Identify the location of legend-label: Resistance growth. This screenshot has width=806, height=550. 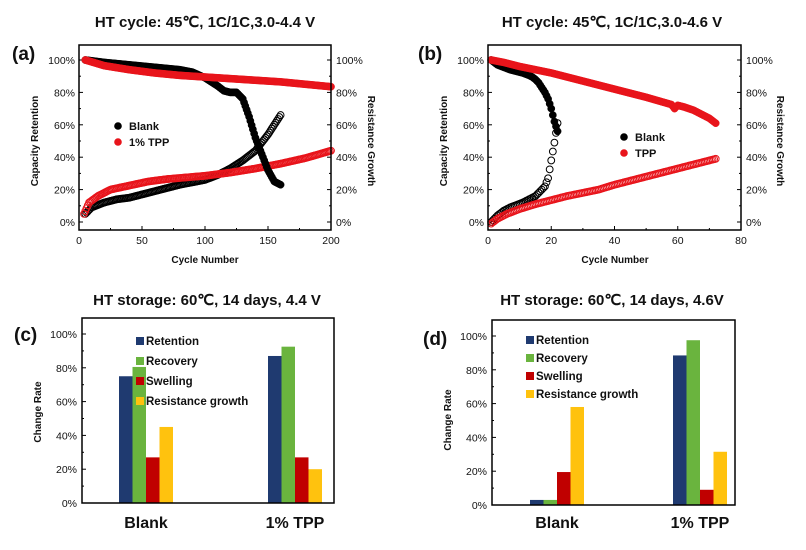
(587, 395).